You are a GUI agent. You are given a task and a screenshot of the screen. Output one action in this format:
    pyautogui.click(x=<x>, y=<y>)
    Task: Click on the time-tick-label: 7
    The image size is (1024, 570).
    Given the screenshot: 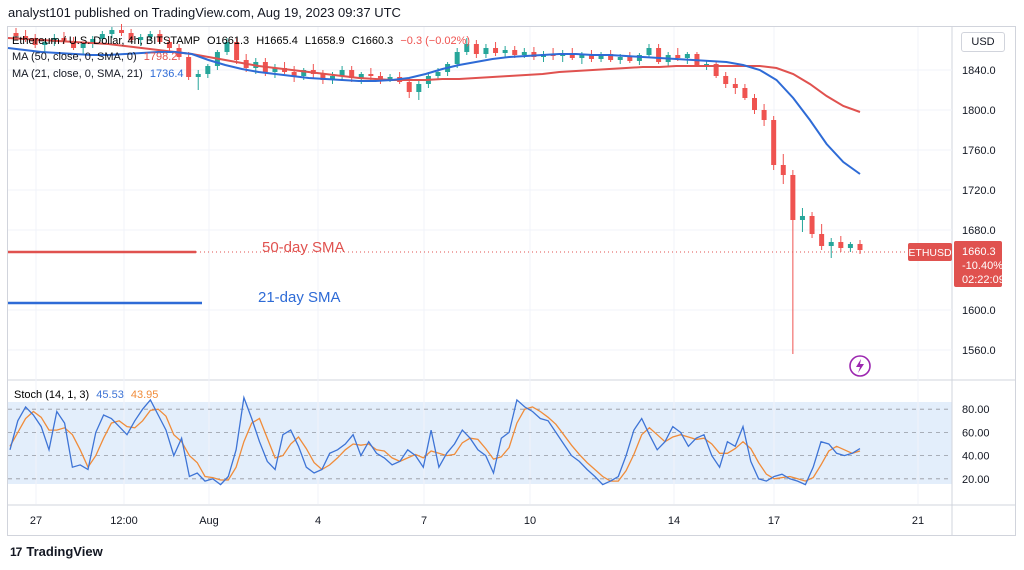 What is the action you would take?
    pyautogui.click(x=424, y=521)
    